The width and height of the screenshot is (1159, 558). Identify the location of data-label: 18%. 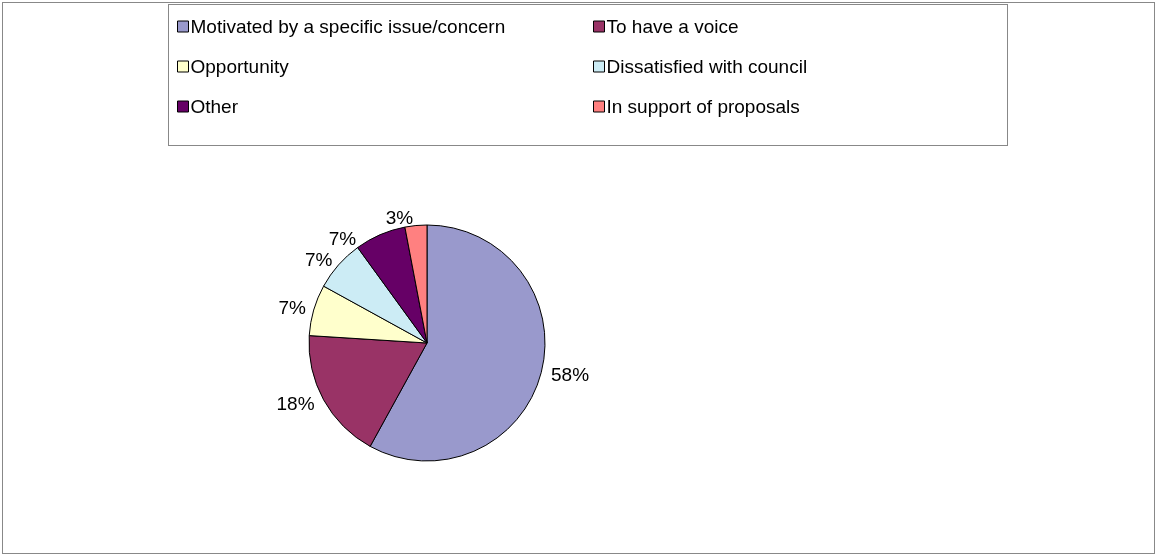
(295, 404).